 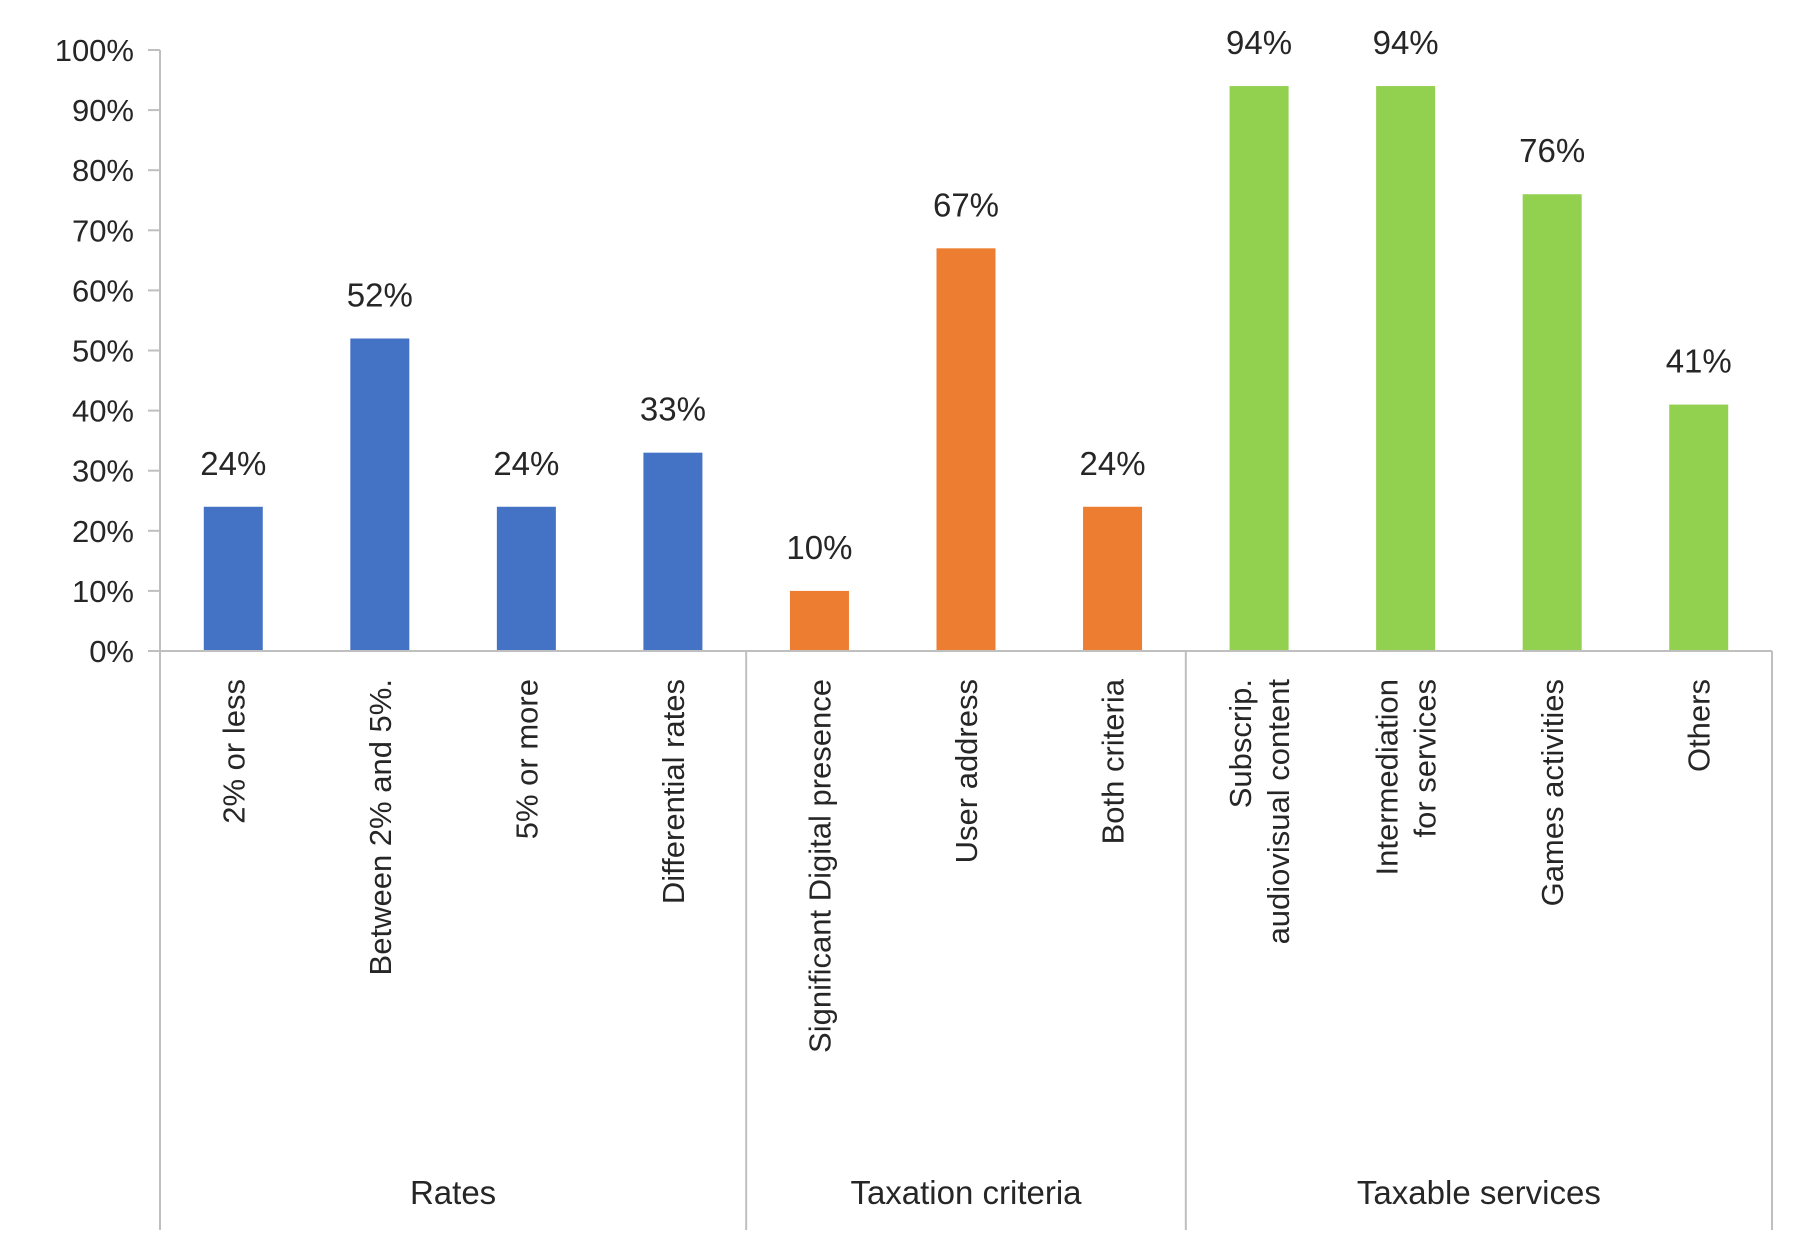 I want to click on category-label: 5% or more, so click(x=526, y=759).